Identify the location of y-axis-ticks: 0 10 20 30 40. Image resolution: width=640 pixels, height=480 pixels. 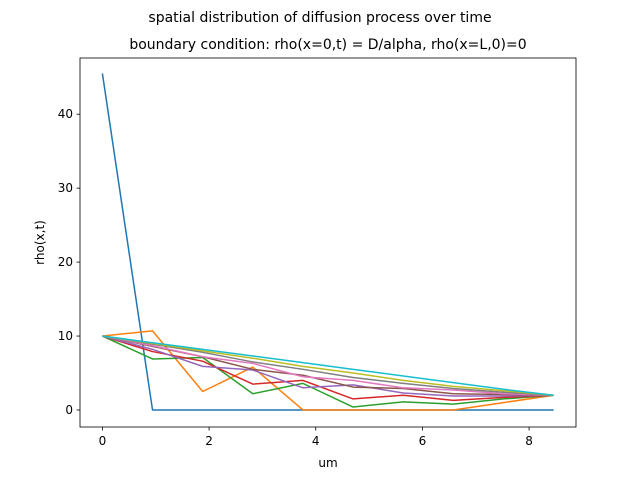
(69, 262).